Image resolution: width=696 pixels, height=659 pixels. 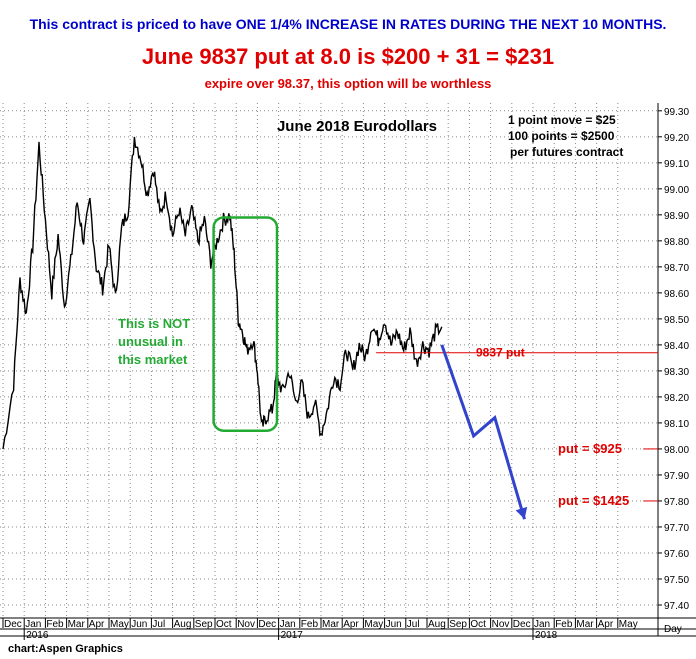 I want to click on header-put-price: June 9837 put at 8.0 is $200 + 31 = $231, so click(x=348, y=56).